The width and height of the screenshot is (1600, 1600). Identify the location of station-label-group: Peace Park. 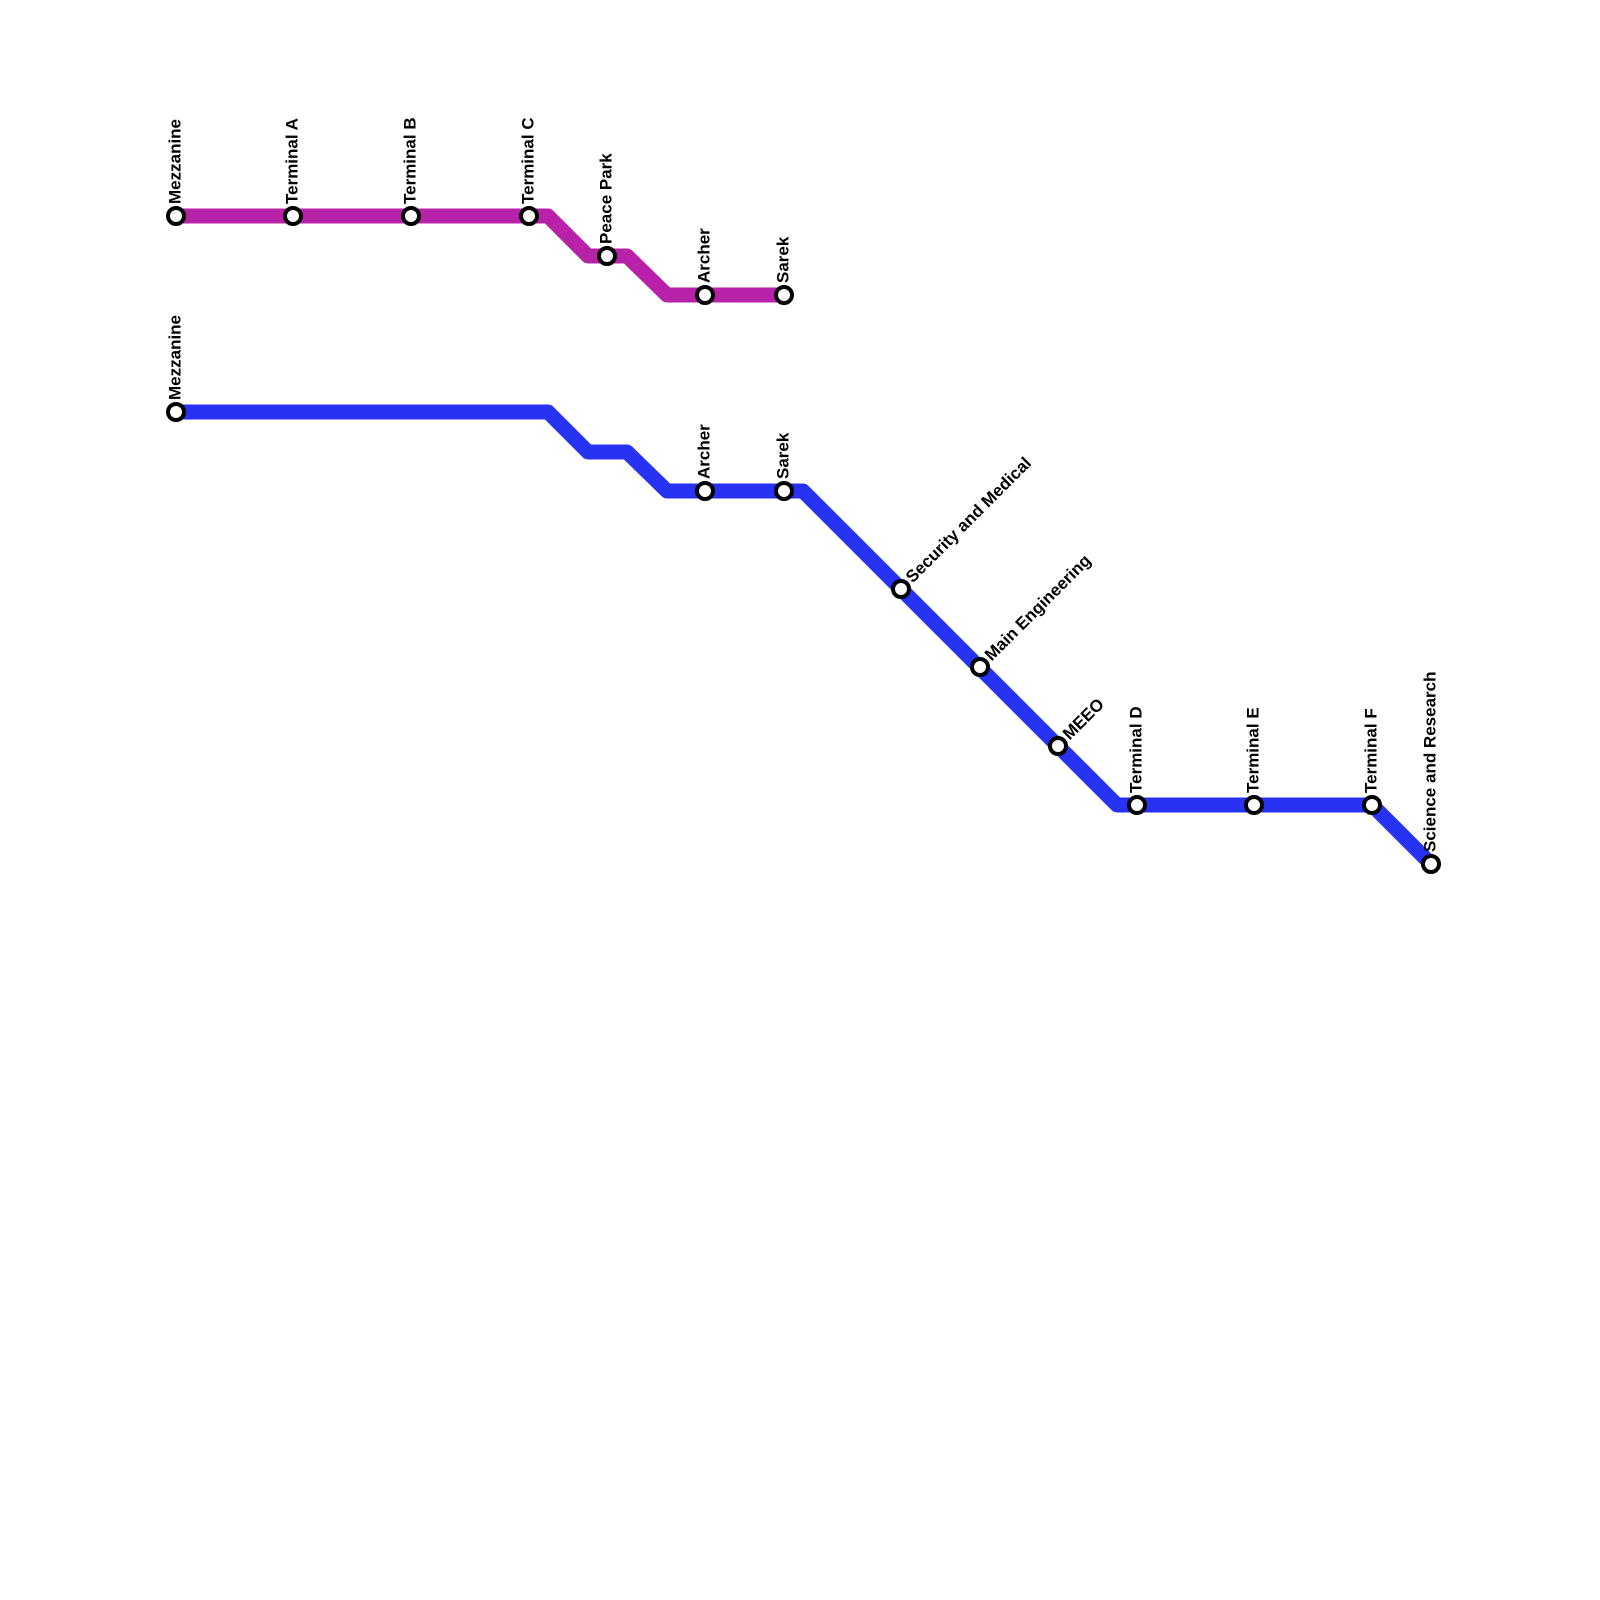
(605, 198).